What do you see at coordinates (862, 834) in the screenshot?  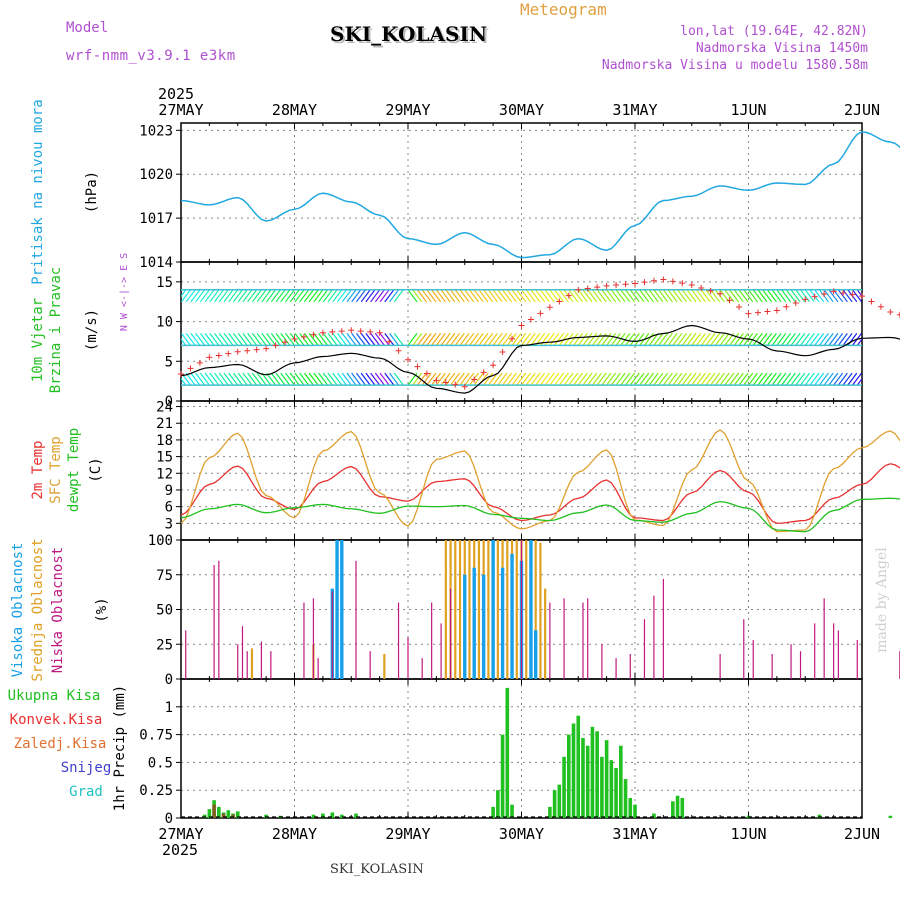 I see `x-day-label-bottom: 2JUN` at bounding box center [862, 834].